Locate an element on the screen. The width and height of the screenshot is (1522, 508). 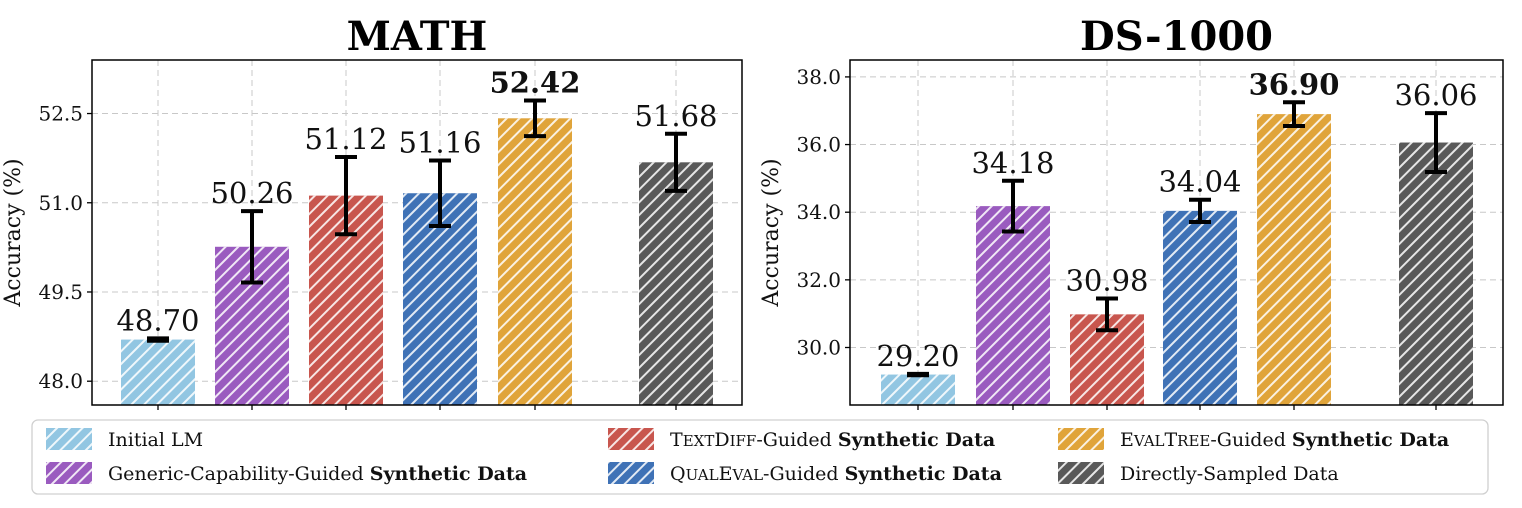
legend-label-part: REE is located at coordinates (1193, 441).